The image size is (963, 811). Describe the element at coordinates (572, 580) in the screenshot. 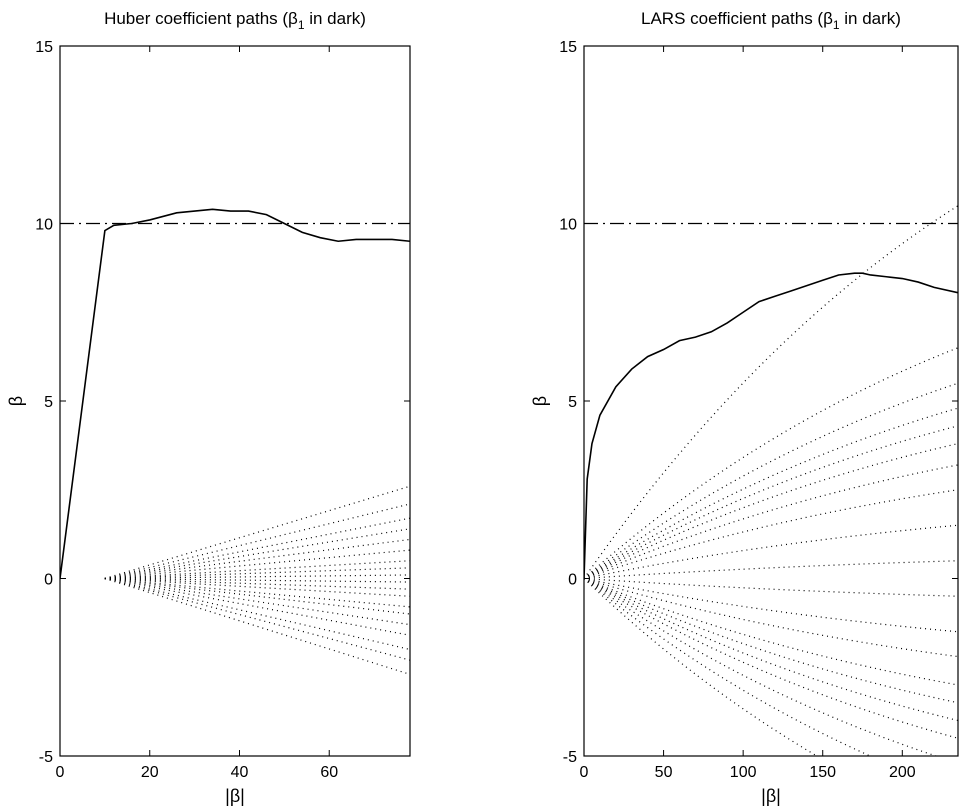

I see `lars-ytick-label: 0` at that location.